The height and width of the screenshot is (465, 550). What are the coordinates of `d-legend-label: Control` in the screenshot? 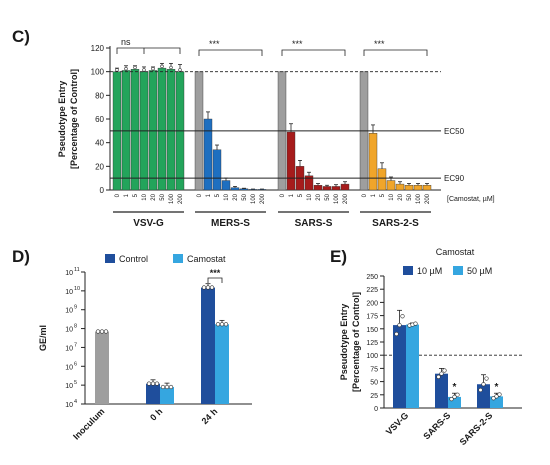 It's located at (133, 259).